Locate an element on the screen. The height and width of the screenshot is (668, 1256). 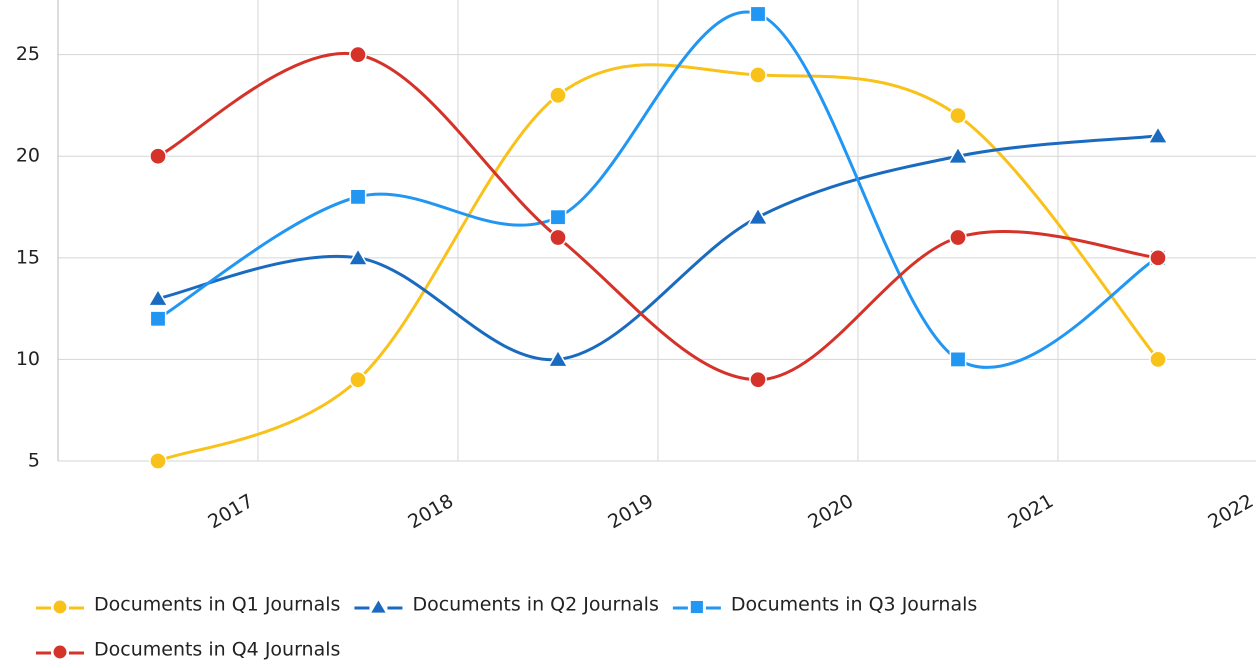
y-tick-label: 15 is located at coordinates (28, 257).